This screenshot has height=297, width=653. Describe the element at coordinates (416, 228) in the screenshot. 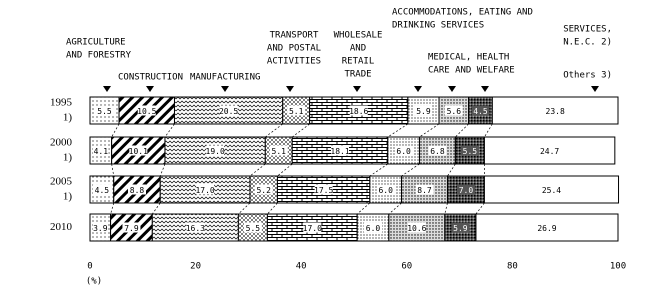

I see `value-label: 10.6` at that location.